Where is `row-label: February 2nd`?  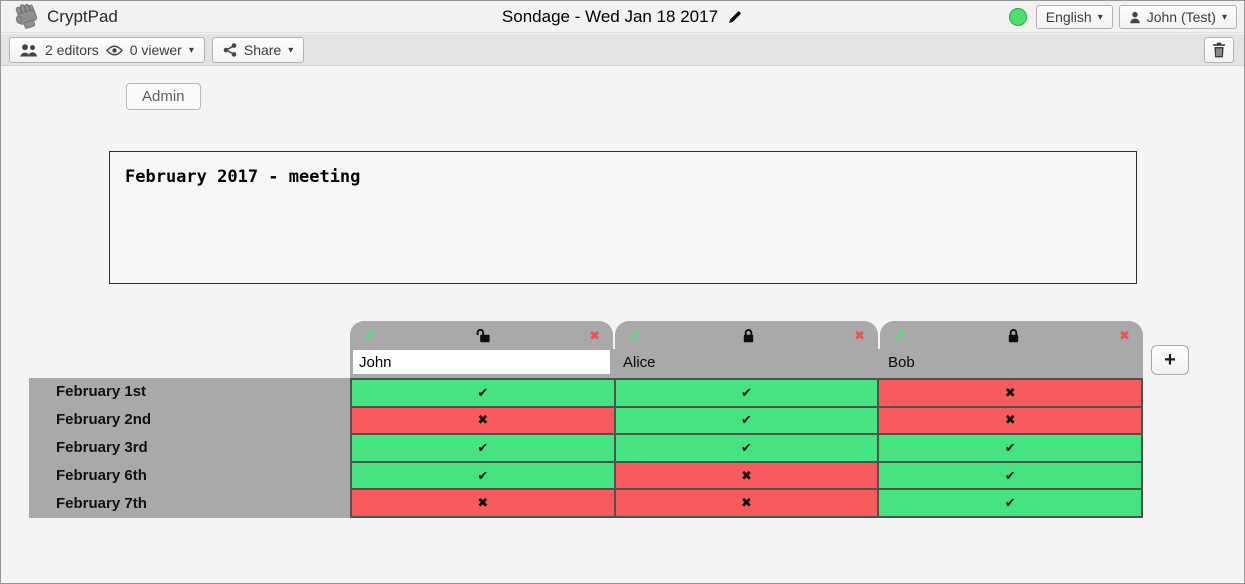
row-label: February 2nd is located at coordinates (104, 419).